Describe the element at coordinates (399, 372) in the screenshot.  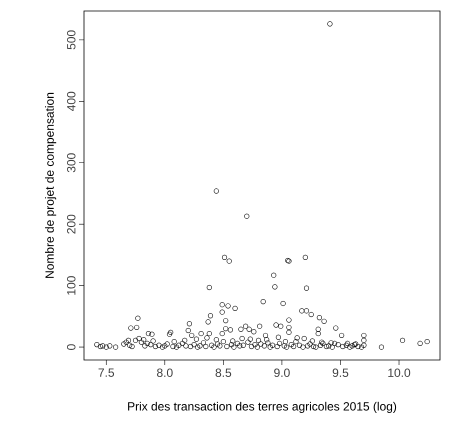
I see `x-tick-label: 10.0` at that location.